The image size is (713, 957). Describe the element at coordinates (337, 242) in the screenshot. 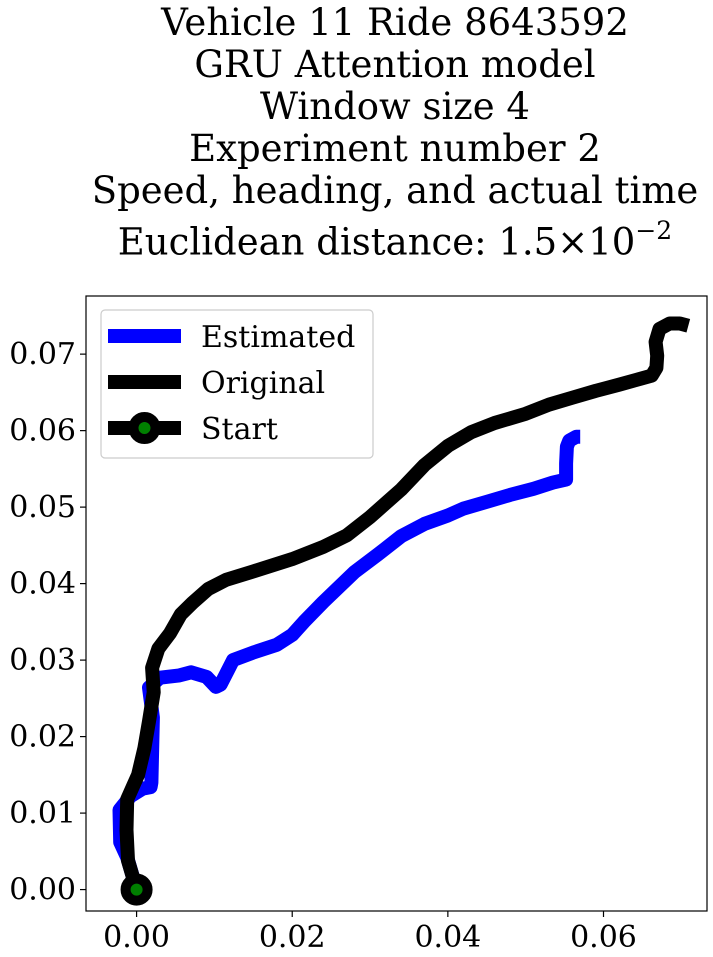

I see `metric-label: Euclidean distance: 1.5` at that location.